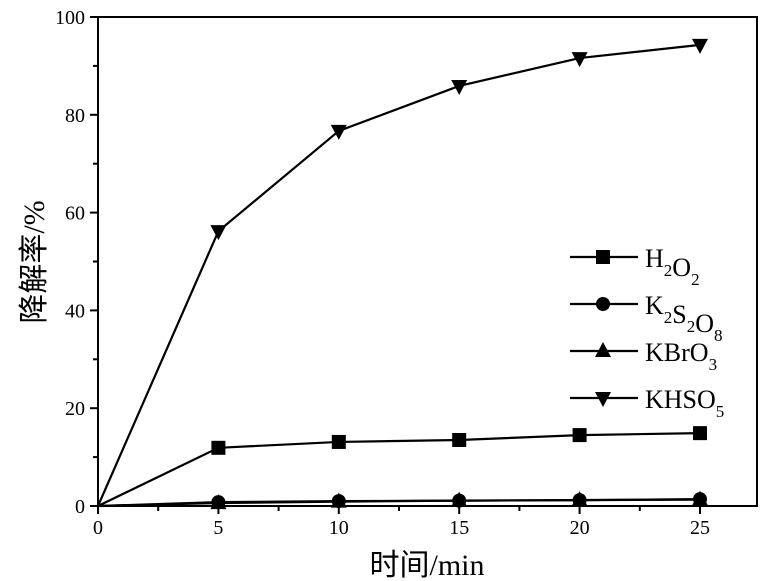  Describe the element at coordinates (75, 409) in the screenshot. I see `y-tick-label: 20` at that location.